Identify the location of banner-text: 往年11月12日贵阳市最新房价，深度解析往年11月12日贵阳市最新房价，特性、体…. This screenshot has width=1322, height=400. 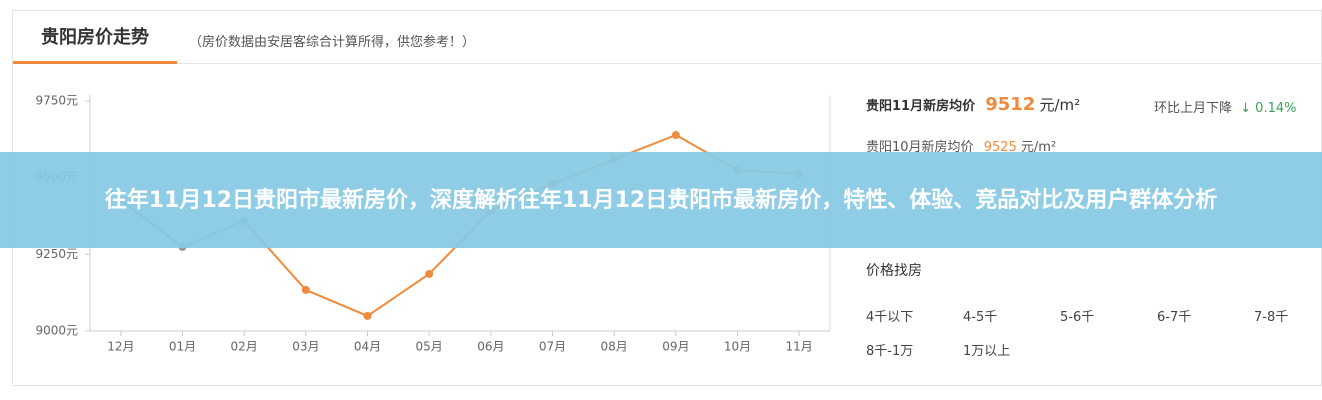
(661, 200).